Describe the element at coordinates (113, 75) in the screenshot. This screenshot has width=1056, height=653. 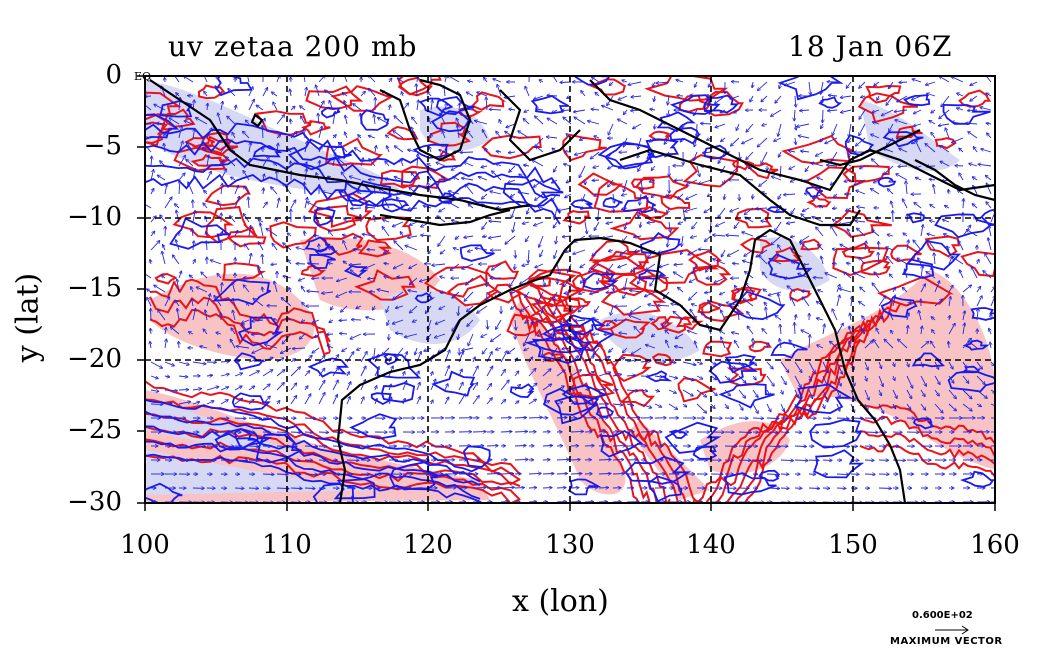
I see `y-tick-label: 0` at that location.